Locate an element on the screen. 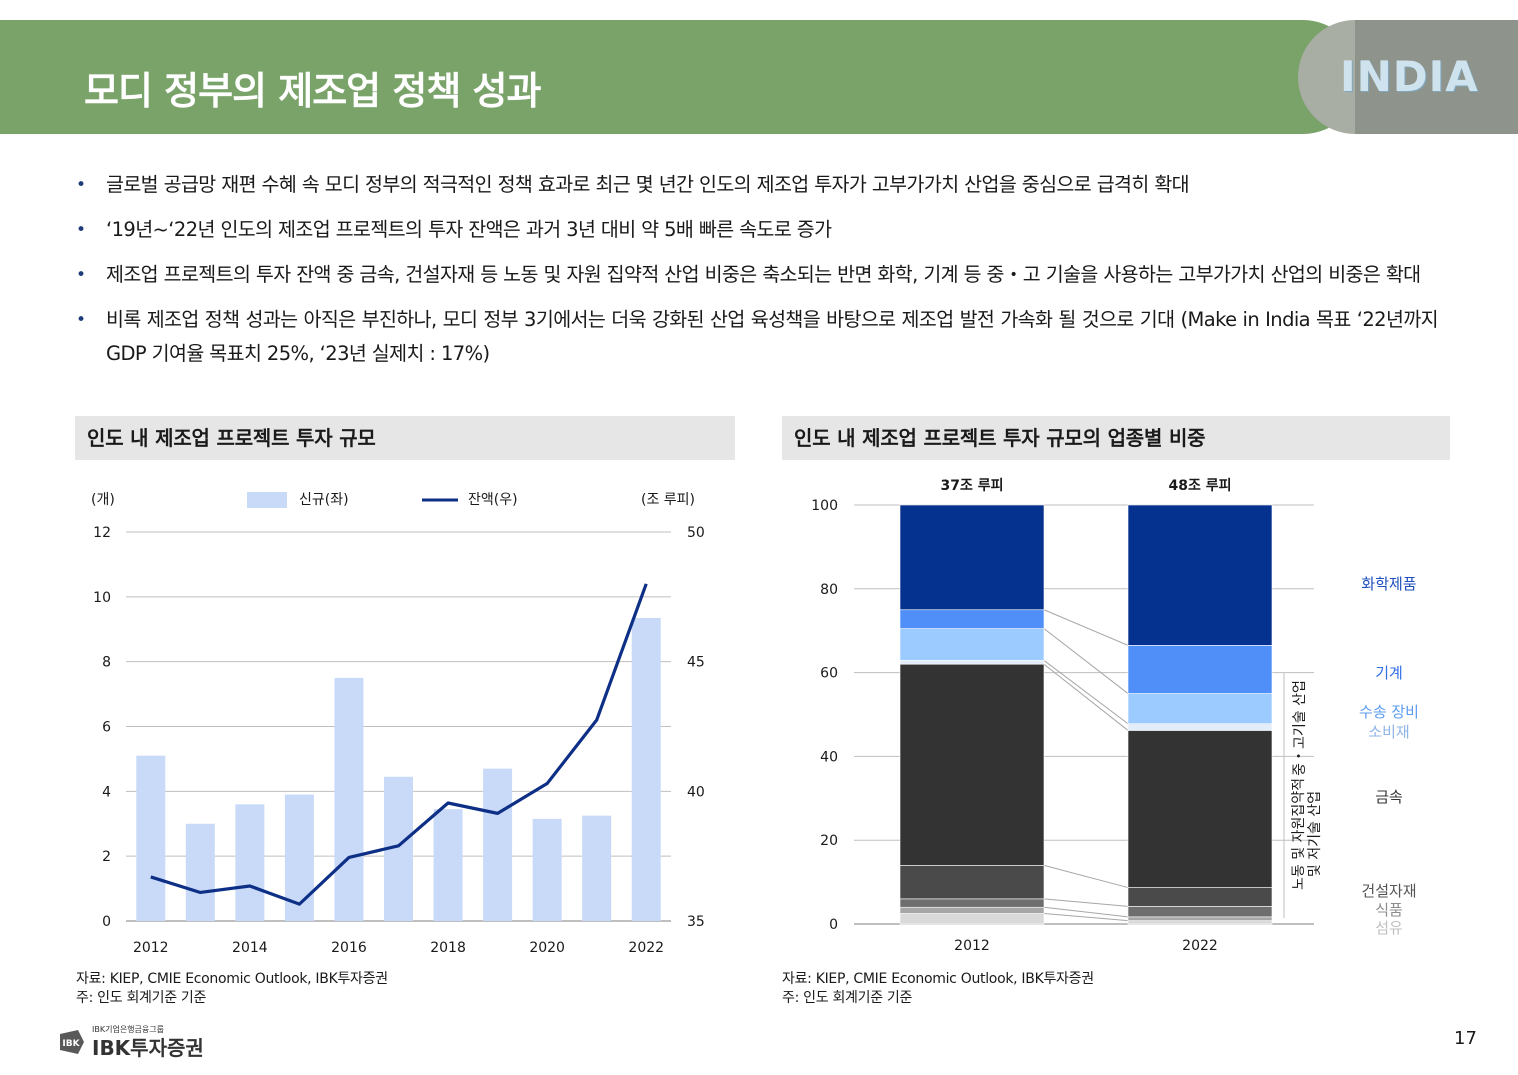  x-axis-tick-label: 2014 is located at coordinates (250, 948).